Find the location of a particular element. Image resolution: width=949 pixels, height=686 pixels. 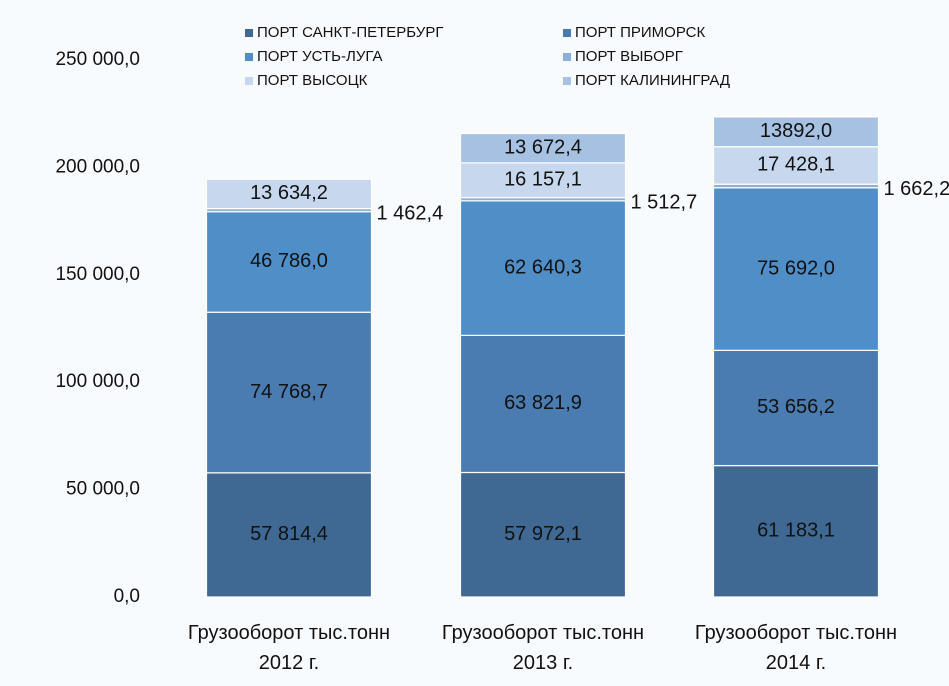

data-label: 74 768,7 is located at coordinates (289, 392).